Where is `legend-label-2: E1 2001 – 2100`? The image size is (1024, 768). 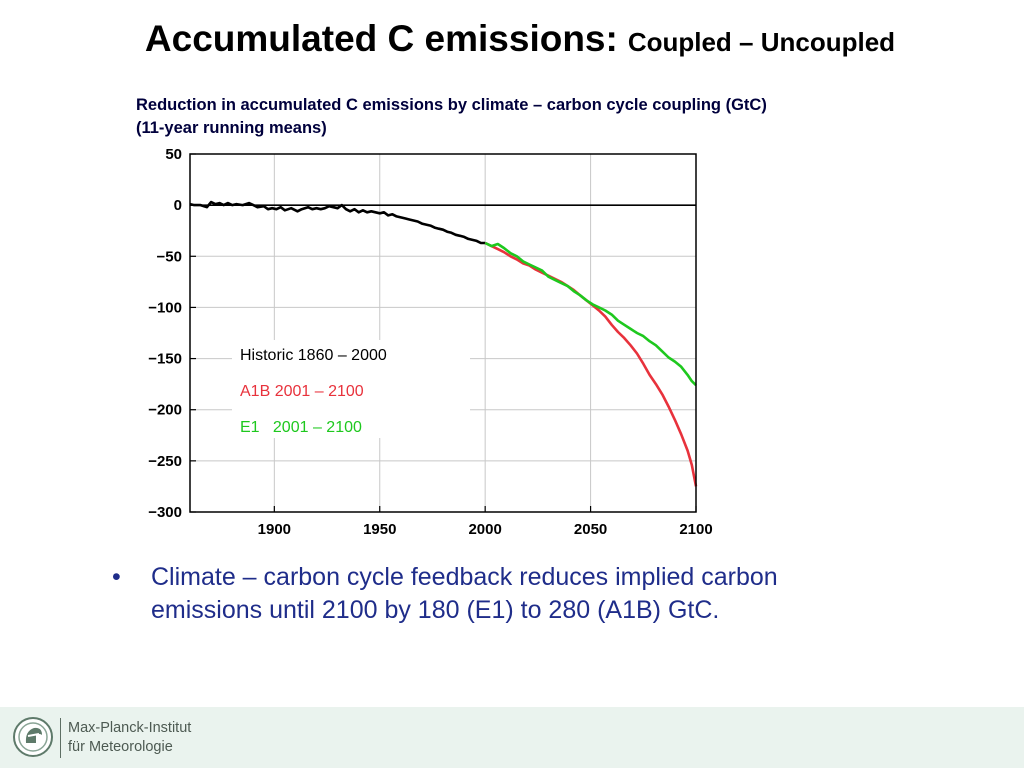 legend-label-2: E1 2001 – 2100 is located at coordinates (301, 427).